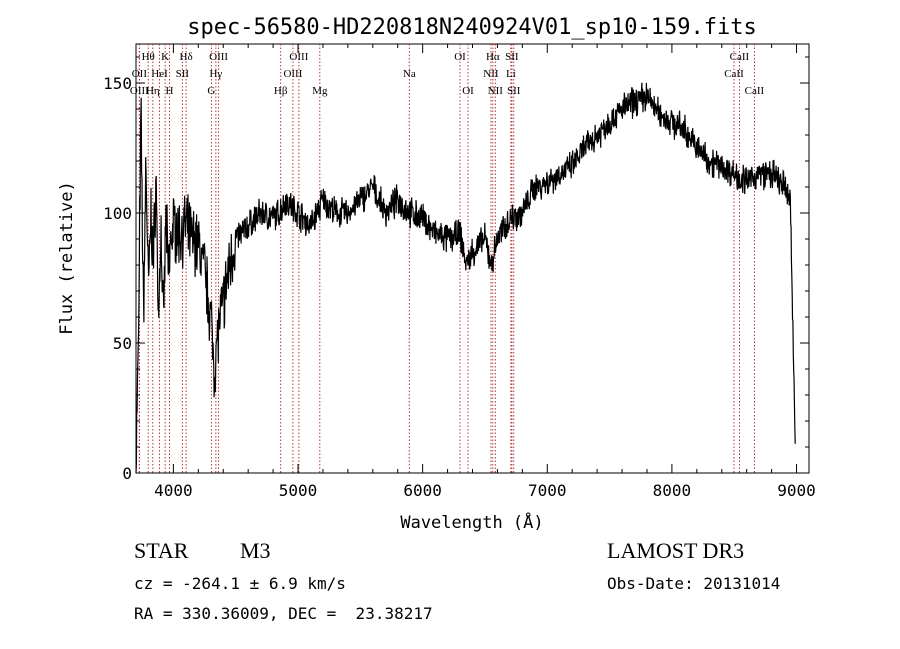  Describe the element at coordinates (281, 91) in the screenshot. I see `spectral-line-label: Hβ` at that location.